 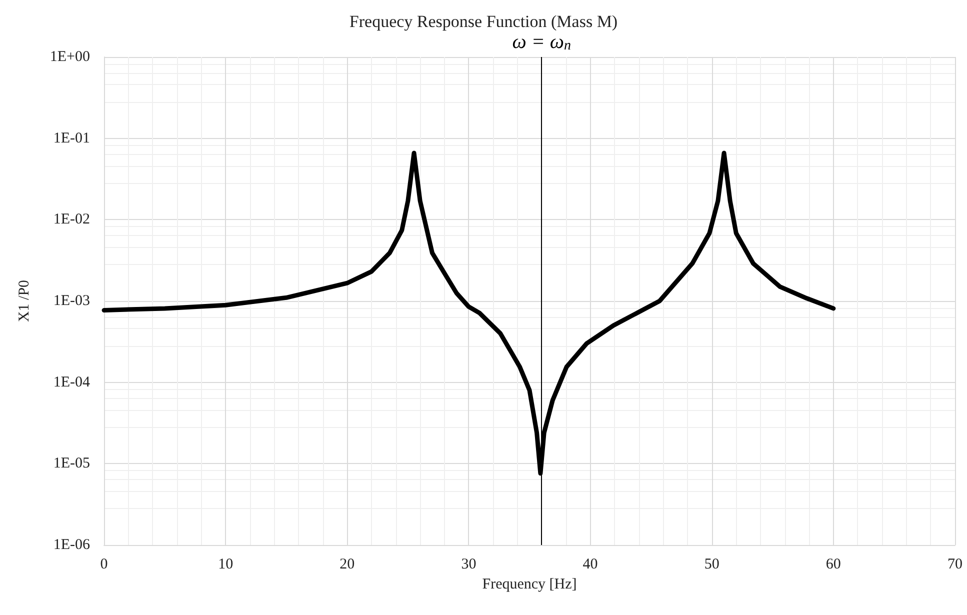 I want to click on y-axis-title: X1 /P0, so click(x=24, y=301).